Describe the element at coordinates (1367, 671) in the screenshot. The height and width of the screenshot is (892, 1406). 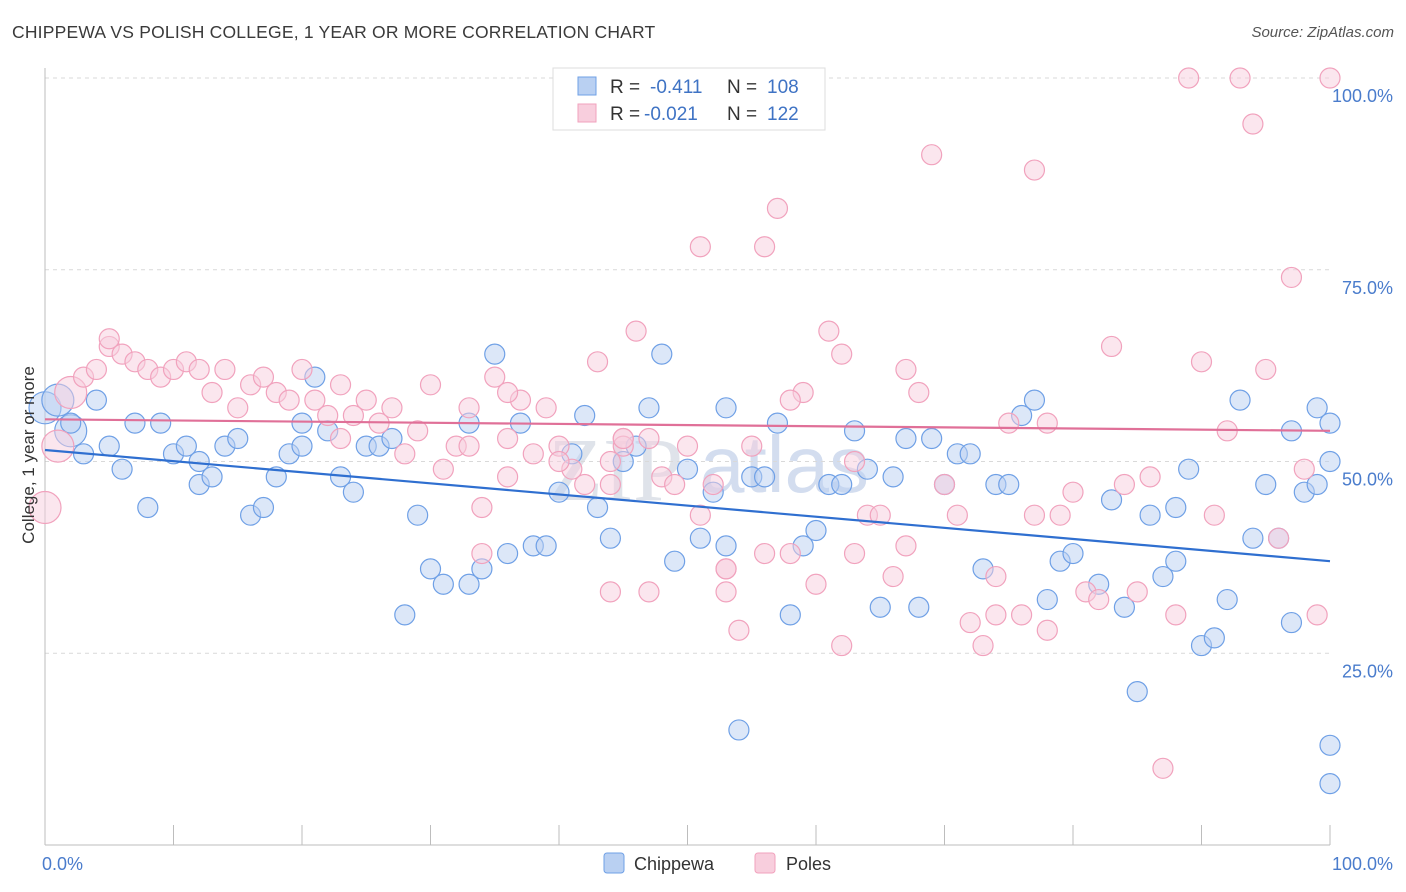
I see `y-tick-label-0: 25.0%` at that location.